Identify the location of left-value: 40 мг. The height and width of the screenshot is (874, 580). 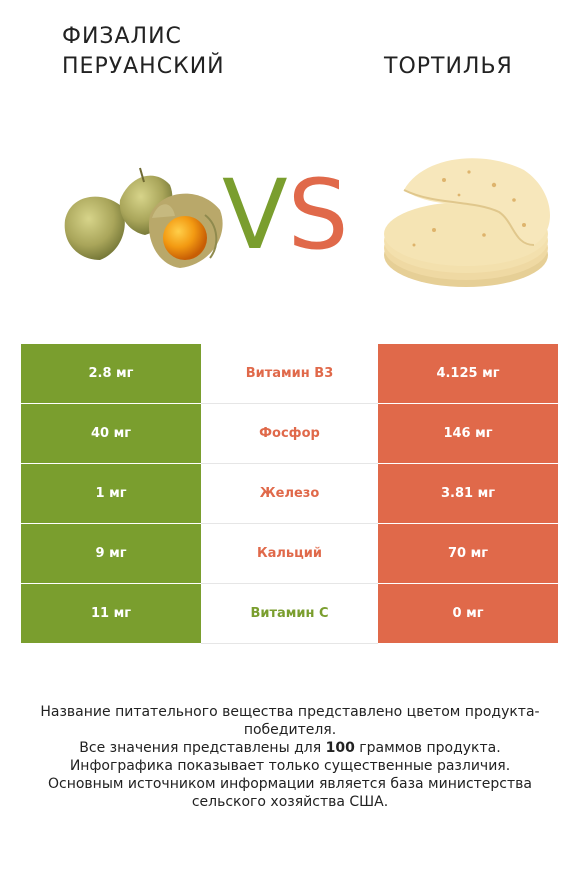
(111, 434).